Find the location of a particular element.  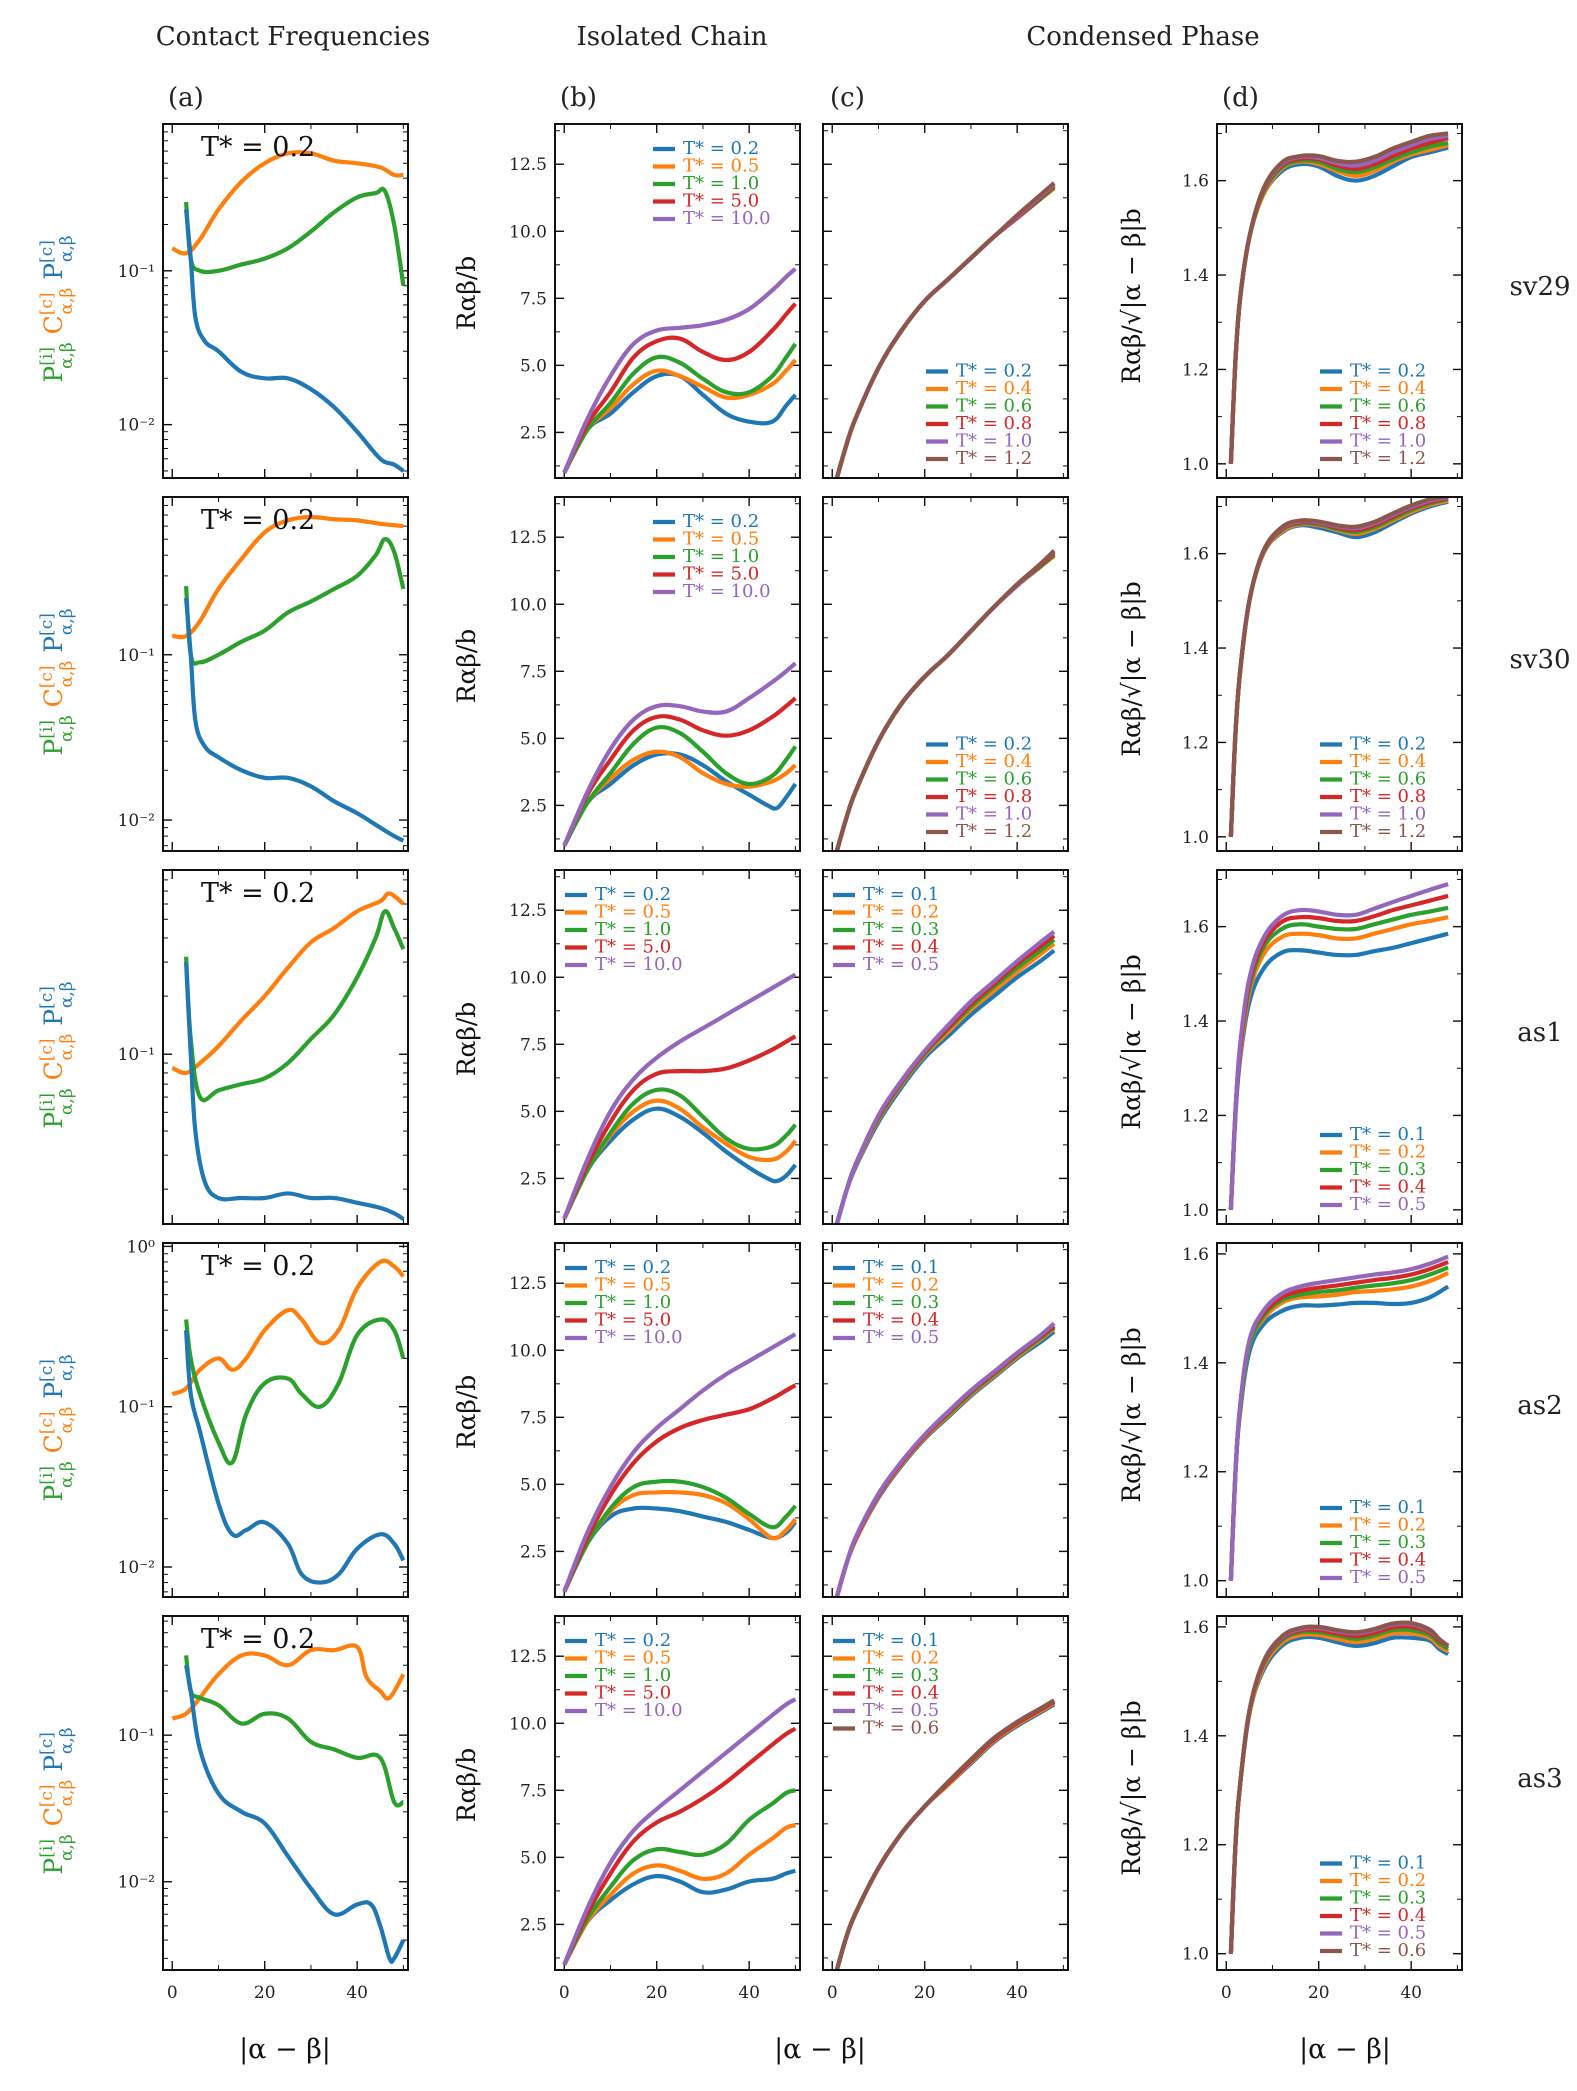

series-line-red is located at coordinates (679, 388).